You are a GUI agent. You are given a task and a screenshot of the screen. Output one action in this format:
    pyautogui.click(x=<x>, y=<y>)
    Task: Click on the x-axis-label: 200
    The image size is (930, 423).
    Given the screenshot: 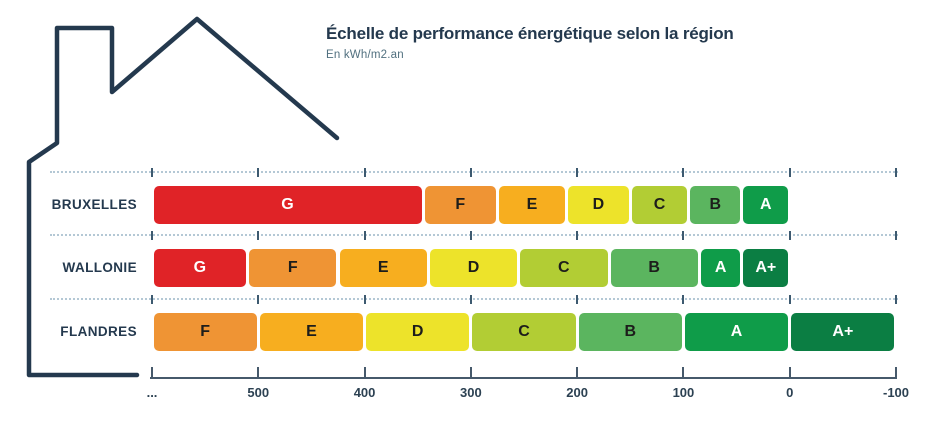 What is the action you would take?
    pyautogui.click(x=577, y=392)
    